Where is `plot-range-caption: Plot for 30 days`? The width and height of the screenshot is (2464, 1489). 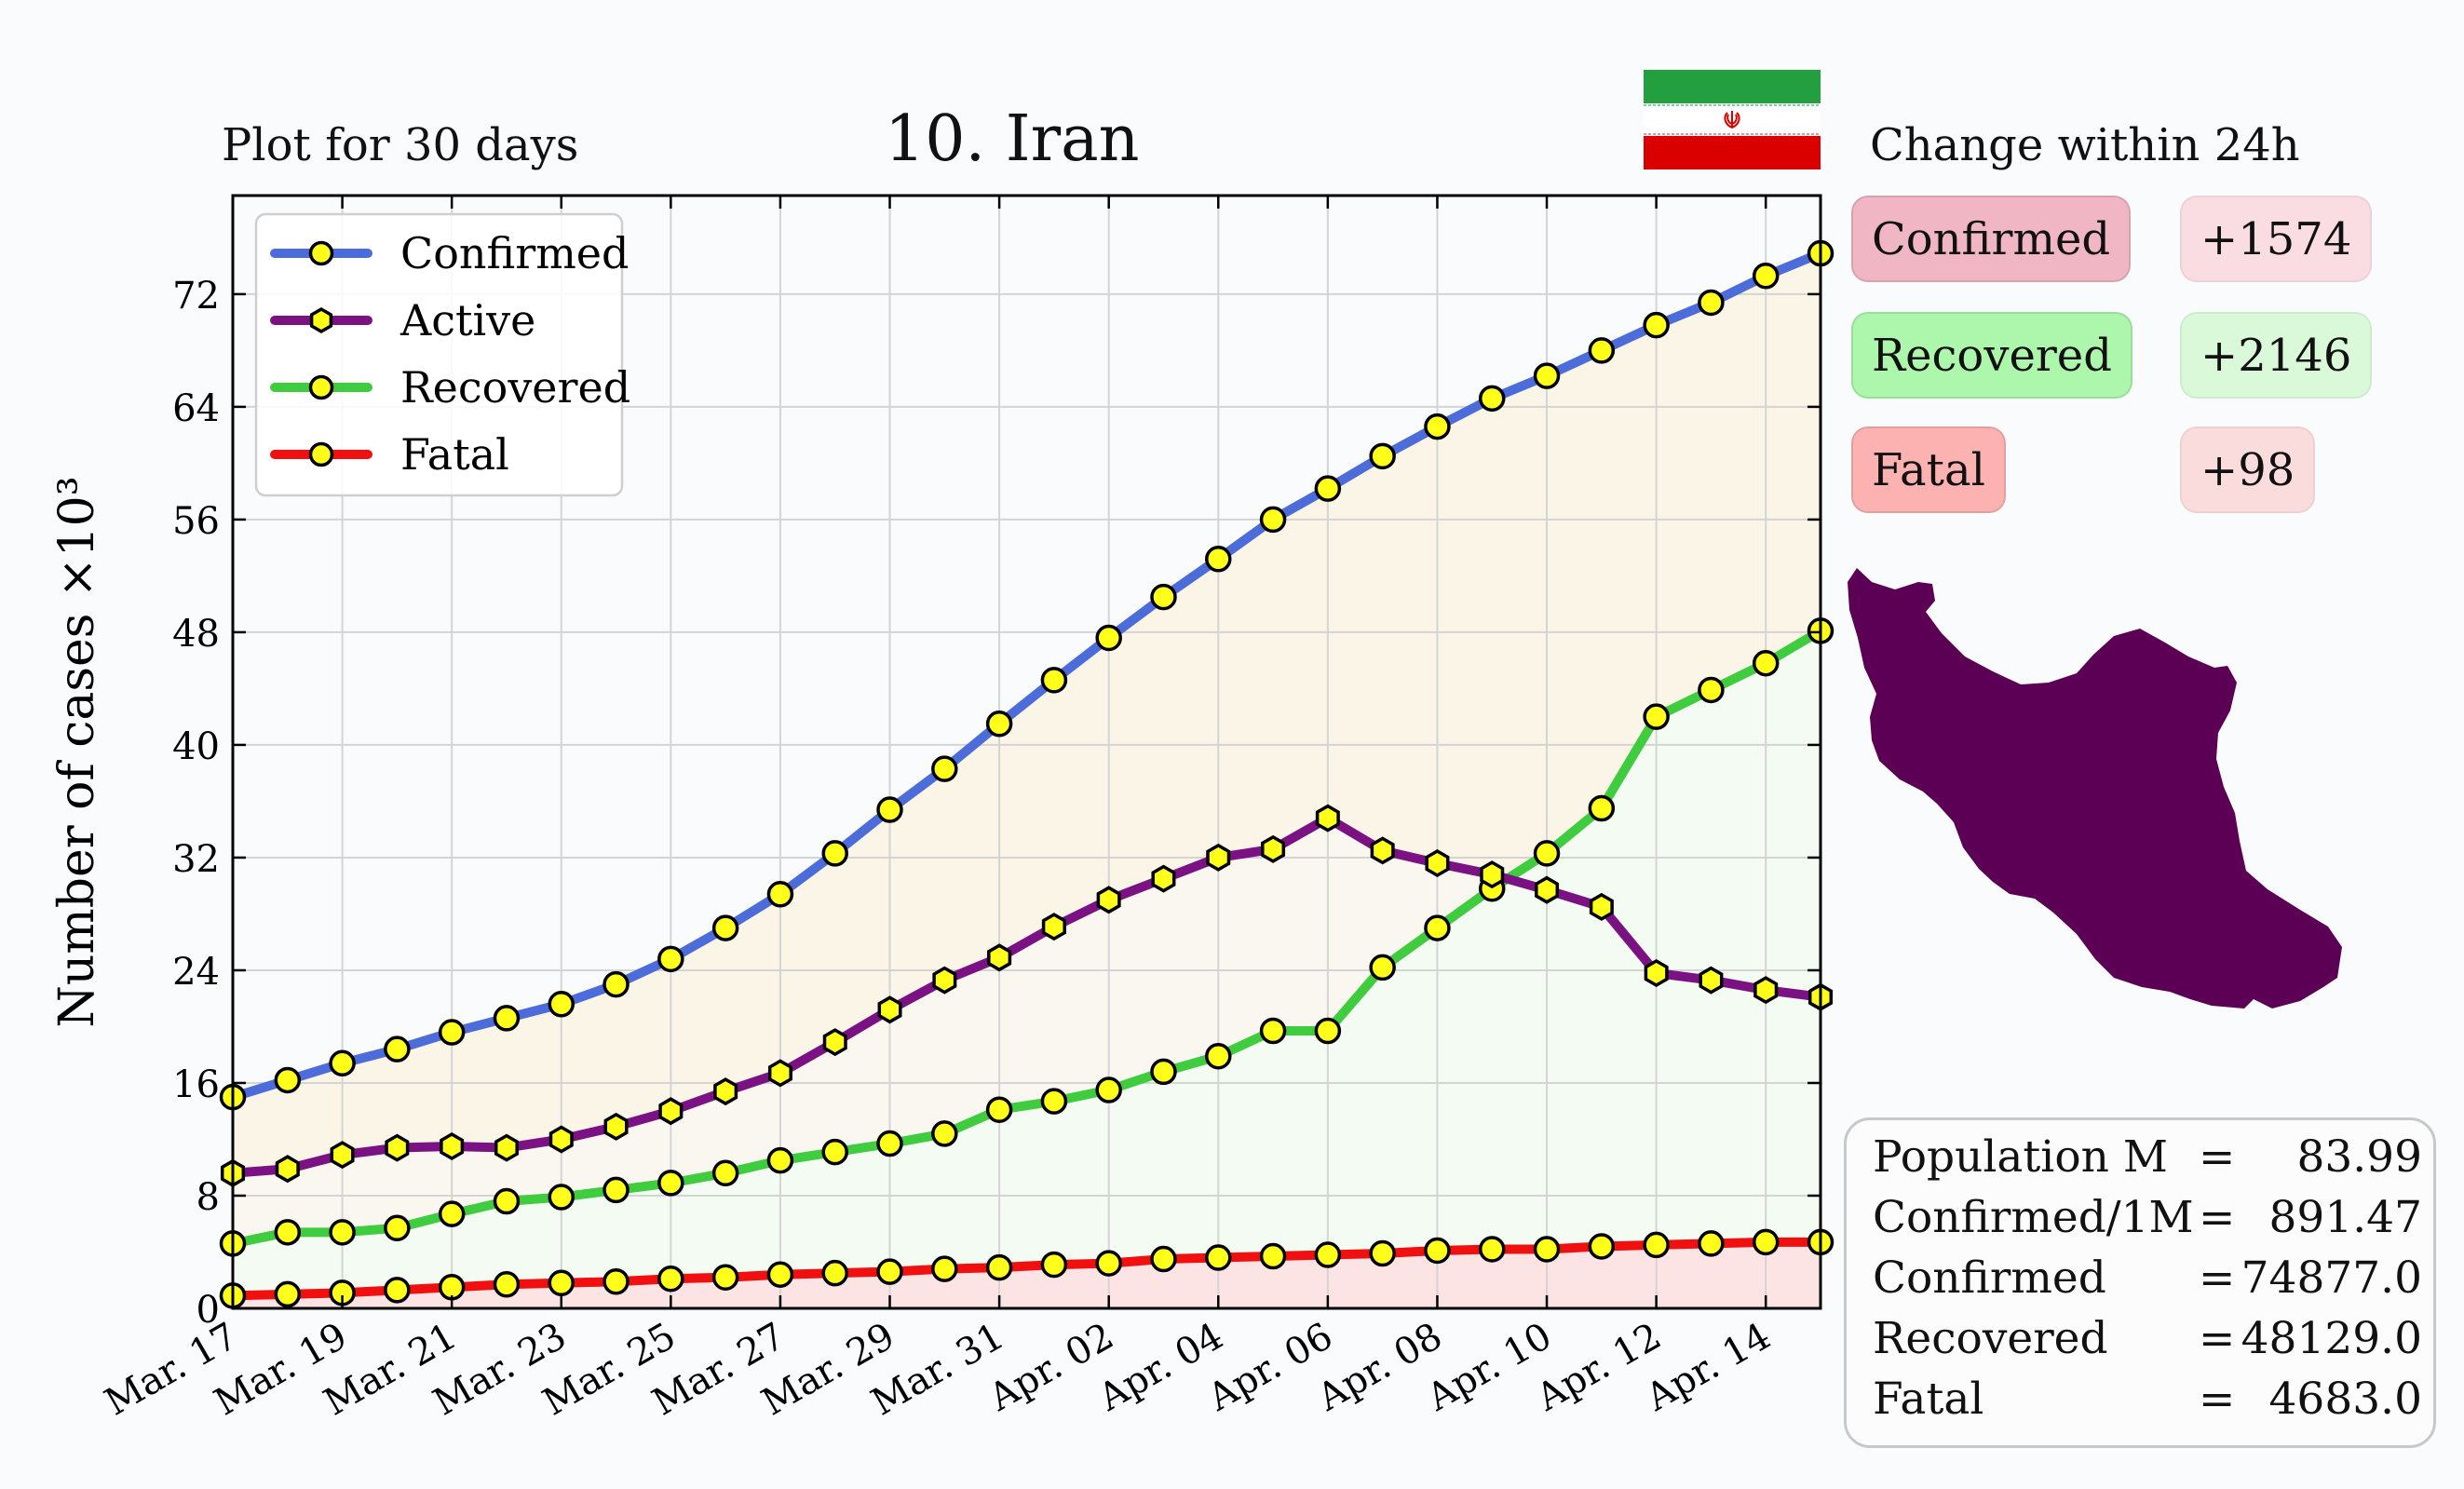
plot-range-caption: Plot for 30 days is located at coordinates (401, 145).